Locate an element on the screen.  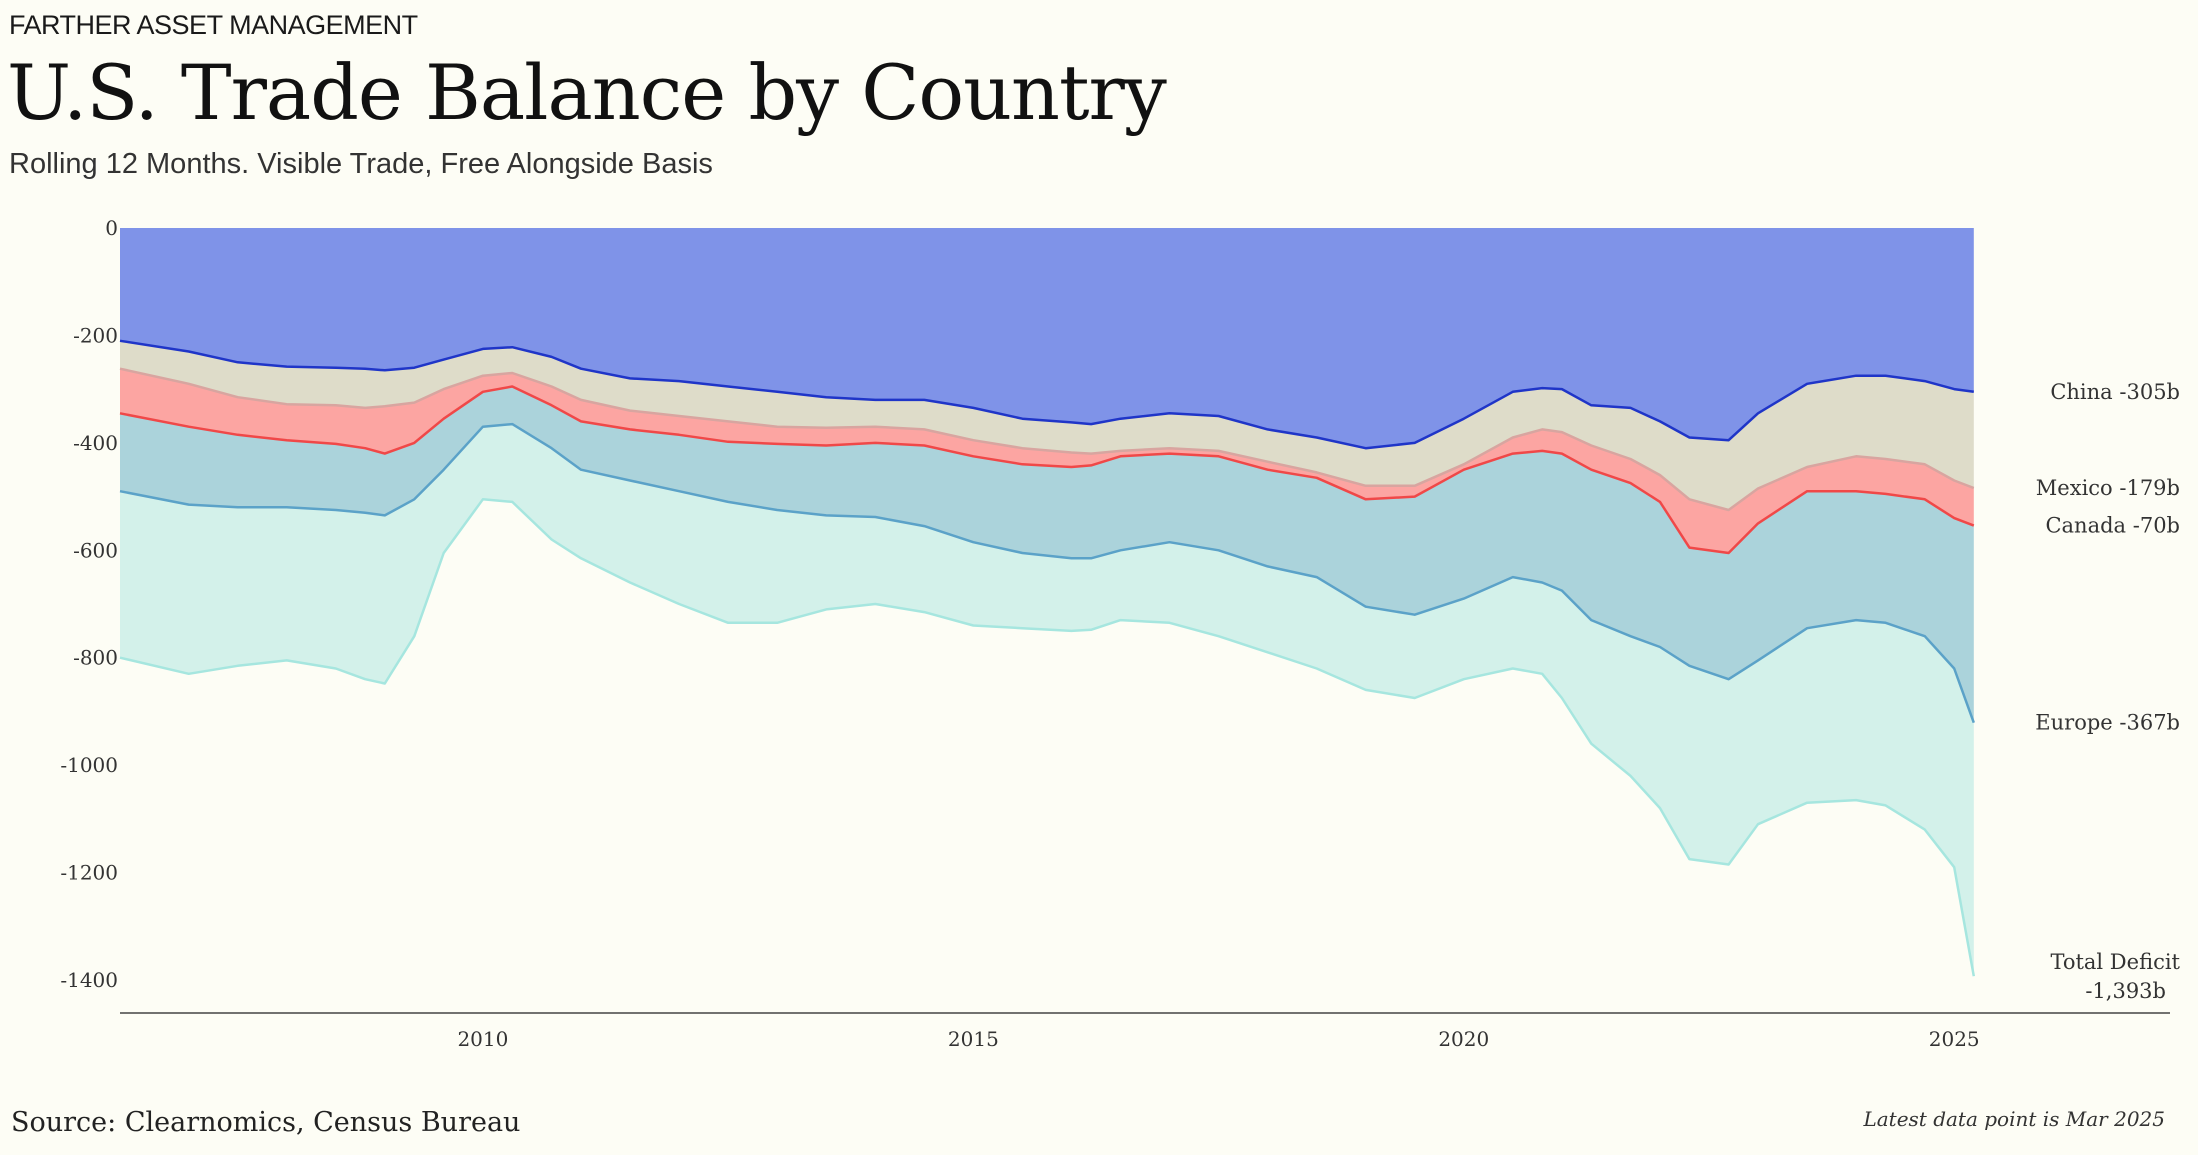
y-tick-label: -1200 is located at coordinates (89, 873).